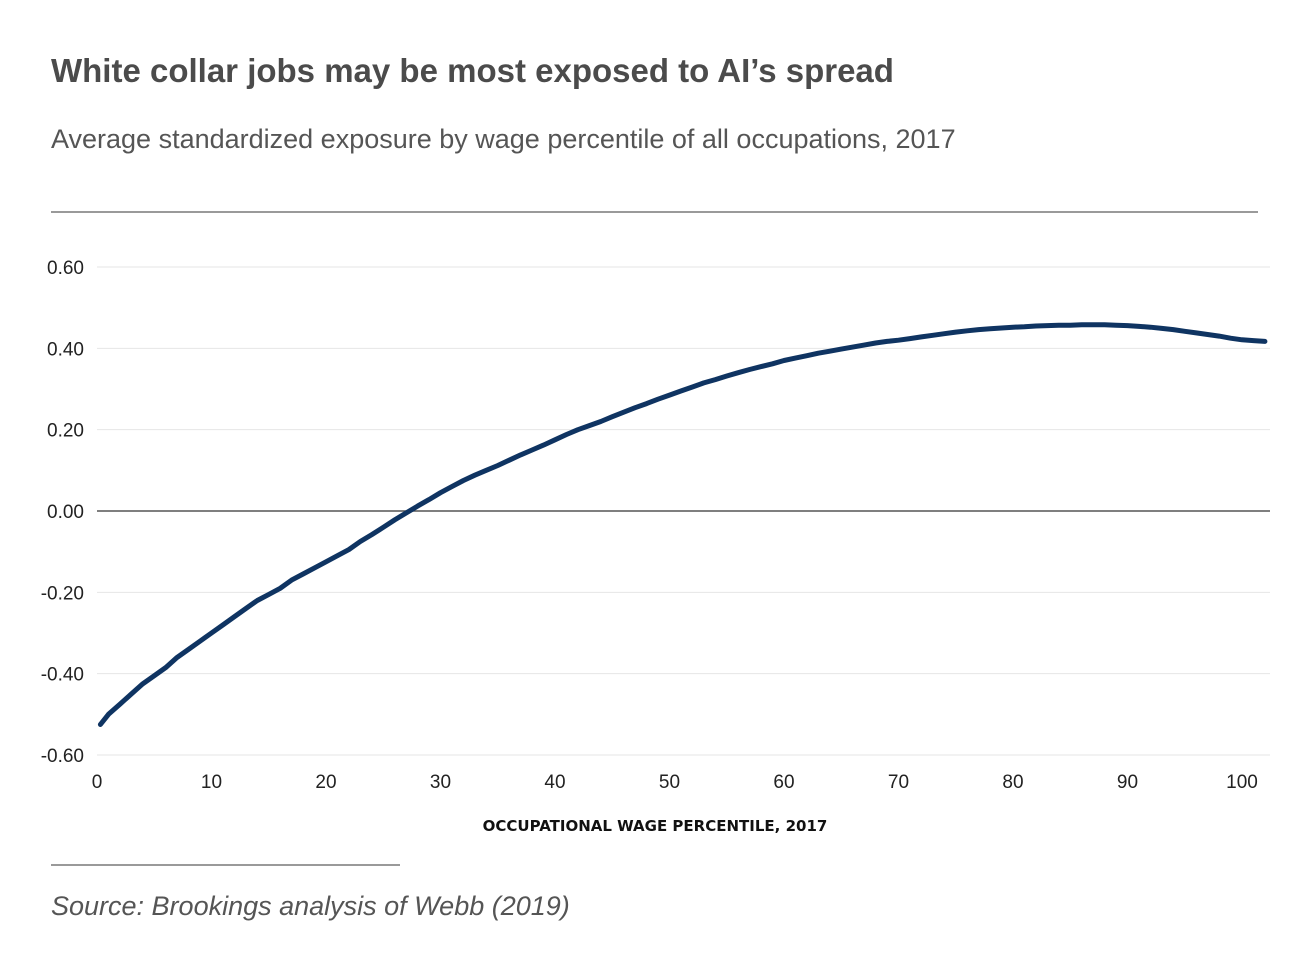 Image resolution: width=1302 pixels, height=980 pixels. I want to click on y-tick-label: 0.20, so click(65, 431).